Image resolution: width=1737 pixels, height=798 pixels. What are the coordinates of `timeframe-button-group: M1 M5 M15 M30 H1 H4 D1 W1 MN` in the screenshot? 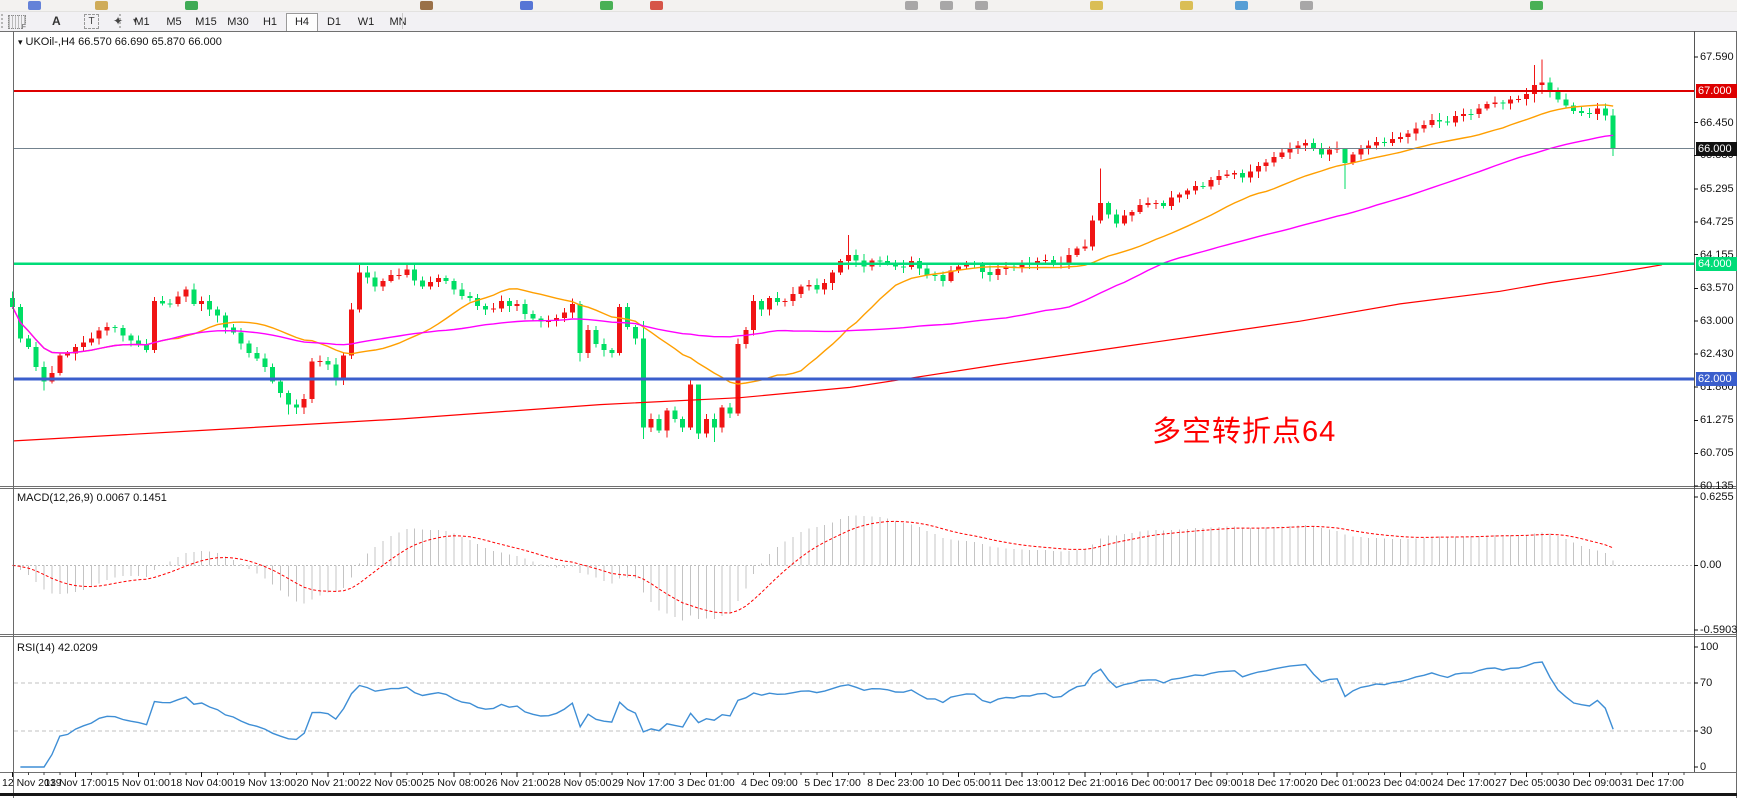 It's located at (270, 22).